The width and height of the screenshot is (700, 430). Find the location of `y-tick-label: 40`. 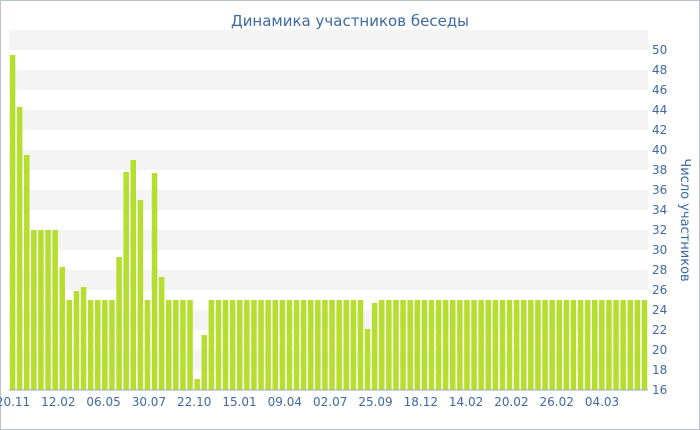

y-tick-label: 40 is located at coordinates (659, 150).